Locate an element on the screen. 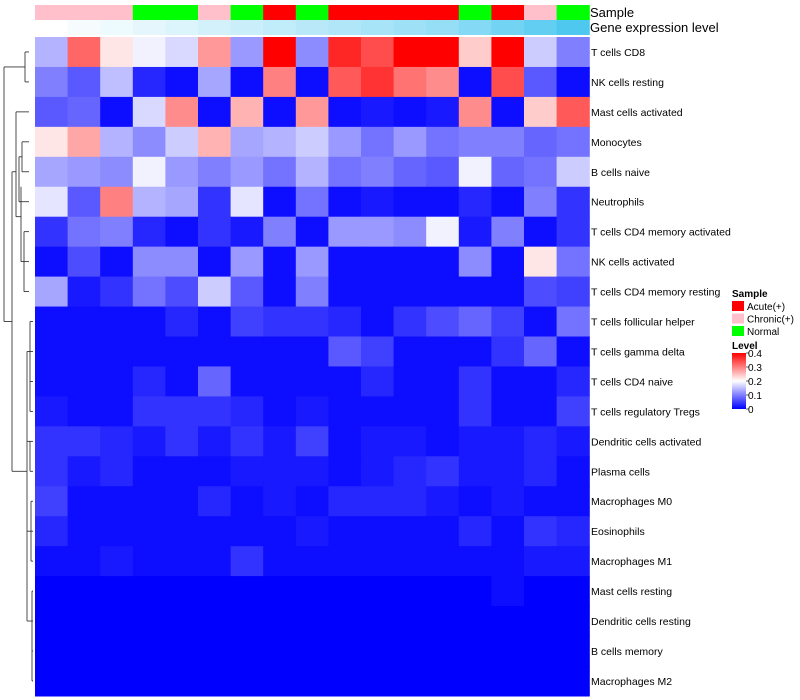 The height and width of the screenshot is (700, 800). legend-entry-label: Chronic(+) is located at coordinates (770, 320).